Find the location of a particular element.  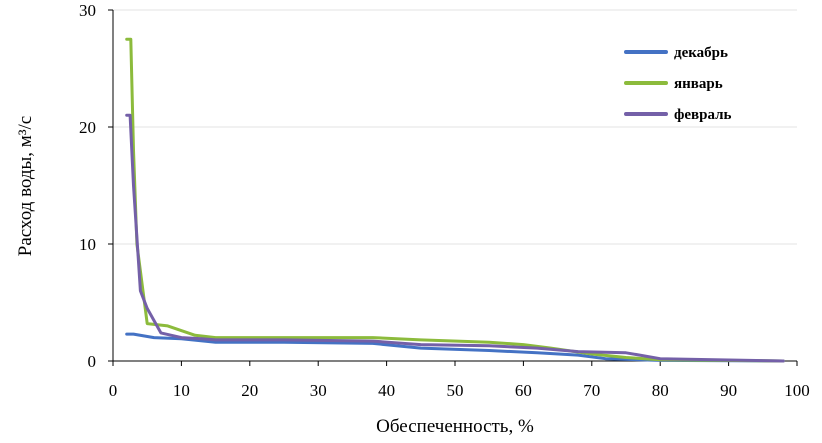

legend-label: февраль is located at coordinates (703, 115).